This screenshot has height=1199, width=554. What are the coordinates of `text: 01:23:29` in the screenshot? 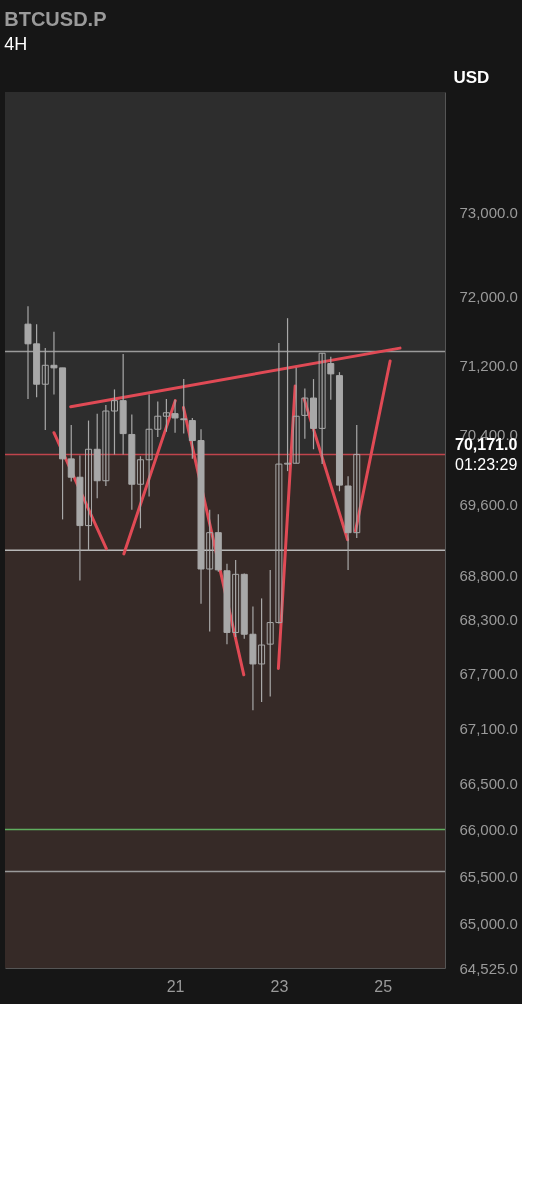 It's located at (486, 465).